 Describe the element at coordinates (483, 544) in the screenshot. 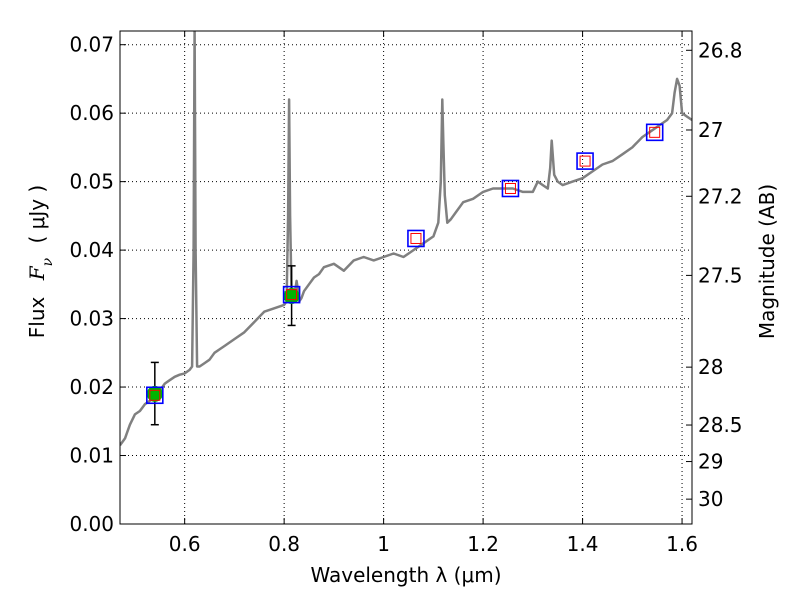

I see `x-tick-label: 1.2` at that location.